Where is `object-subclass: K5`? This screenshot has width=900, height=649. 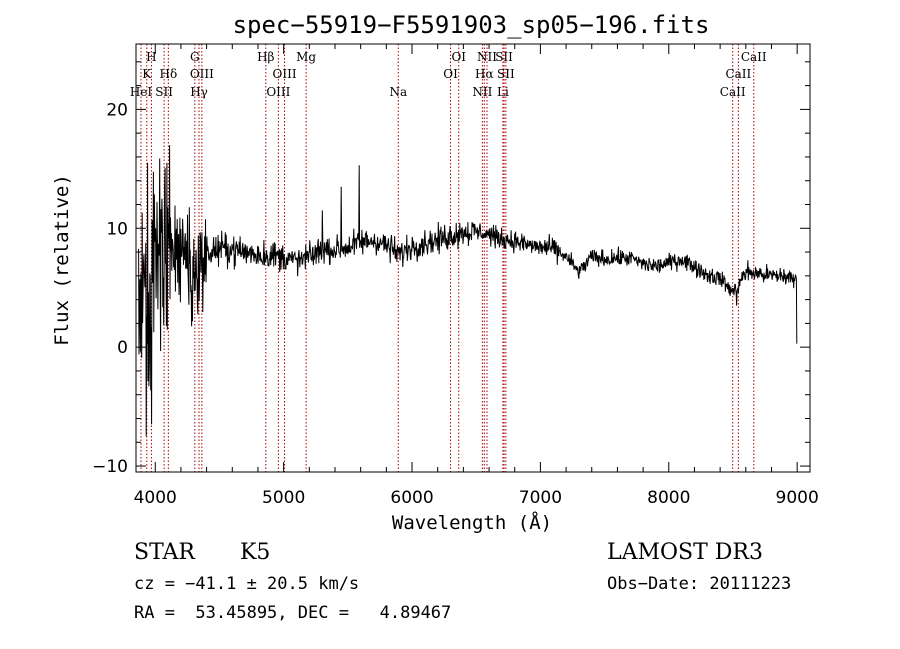 object-subclass: K5 is located at coordinates (255, 552).